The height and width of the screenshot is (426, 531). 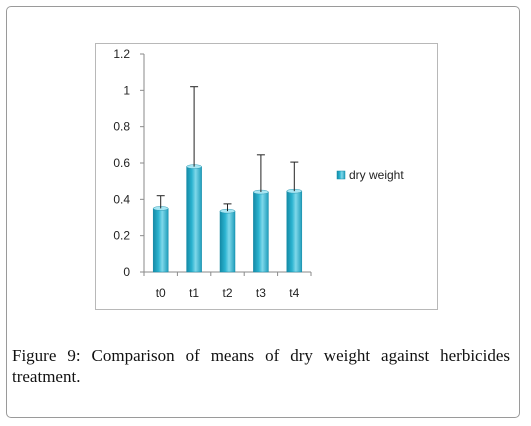 What do you see at coordinates (126, 272) in the screenshot?
I see `y-tick-label: 0` at bounding box center [126, 272].